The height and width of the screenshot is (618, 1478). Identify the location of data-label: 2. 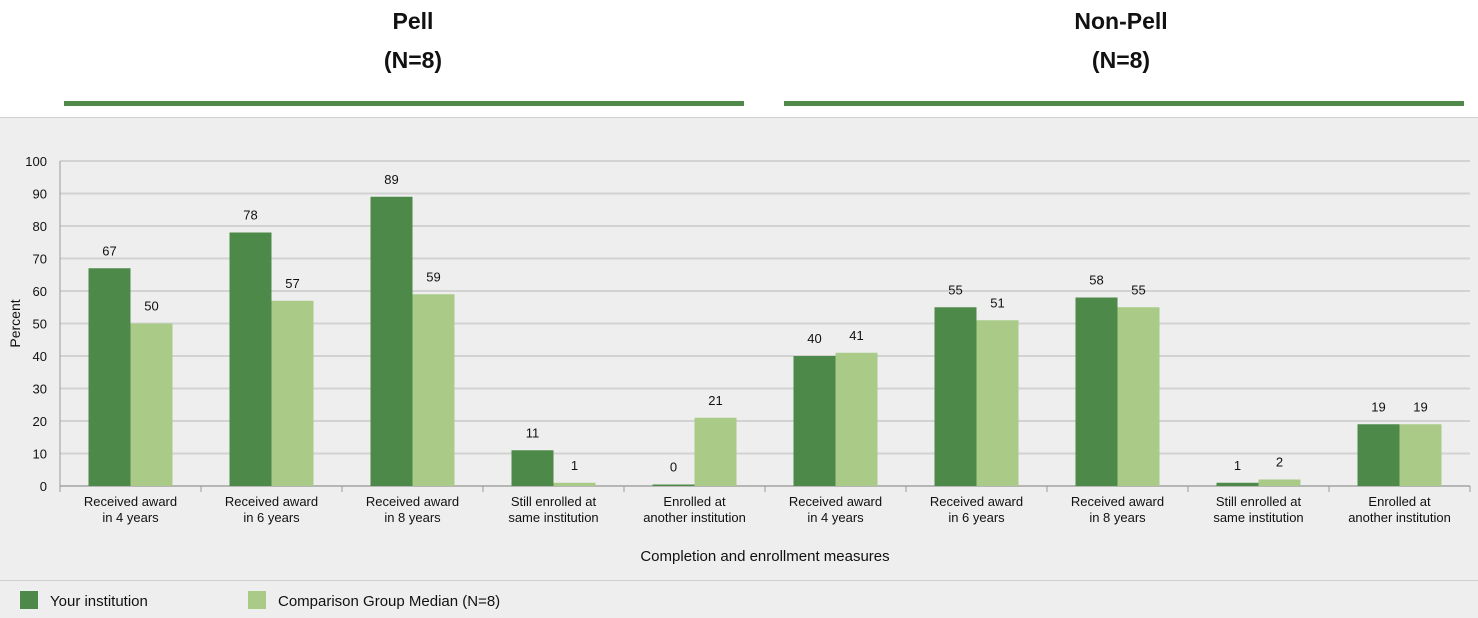
(1279, 462).